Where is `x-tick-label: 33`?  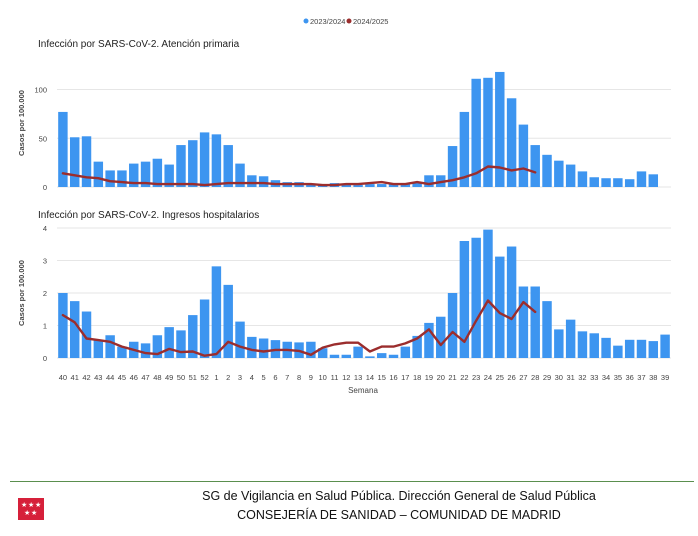 x-tick-label: 33 is located at coordinates (594, 377).